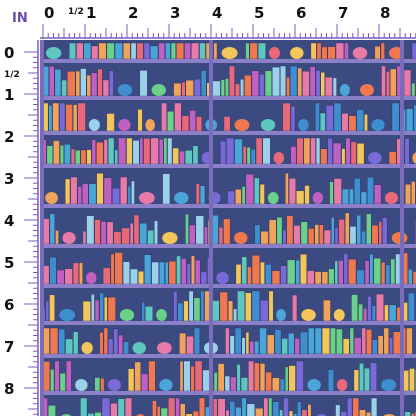 This screenshot has height=416, width=416. Describe the element at coordinates (9, 347) in the screenshot. I see `left-ruler-label: 7` at that location.